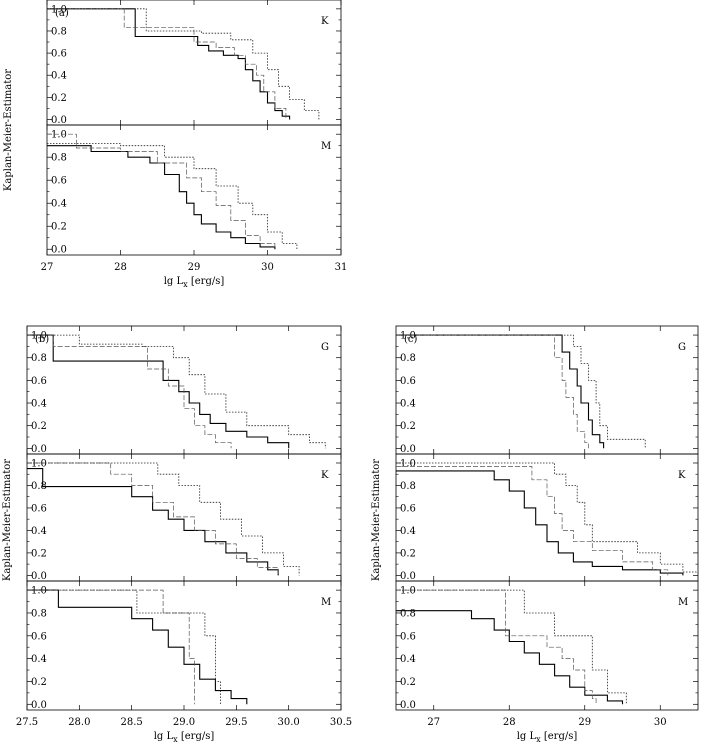  What do you see at coordinates (184, 722) in the screenshot?
I see `x-tick-label: 29.0` at bounding box center [184, 722].